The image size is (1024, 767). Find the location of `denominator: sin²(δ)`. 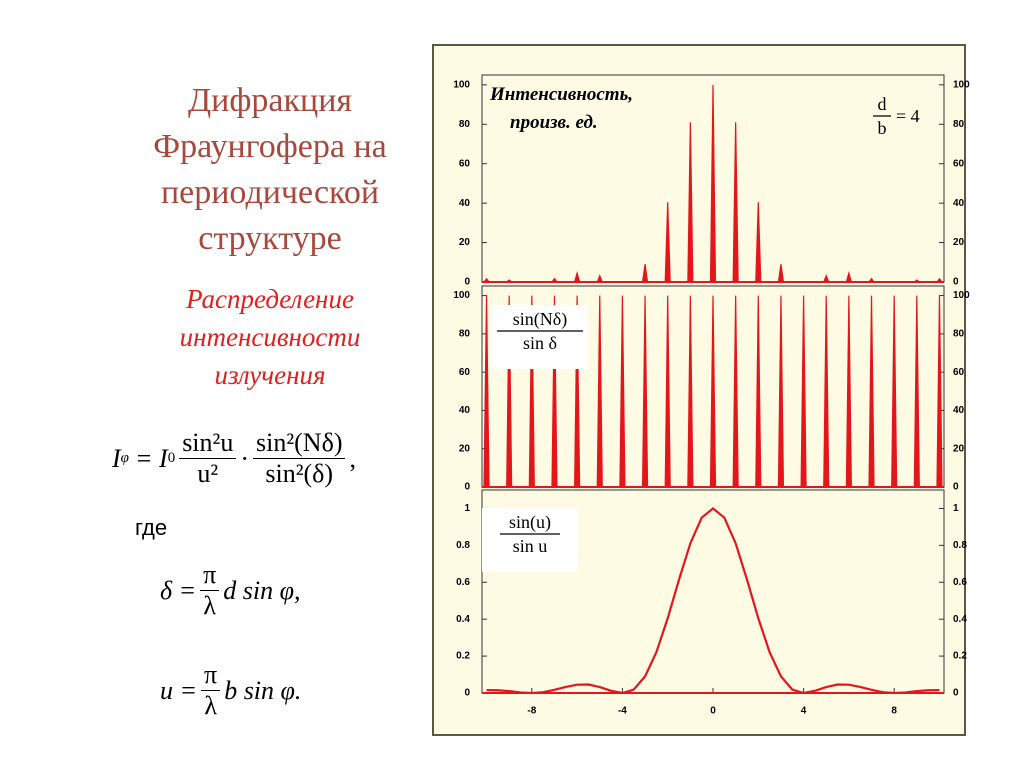

denominator: sin²(δ) is located at coordinates (299, 473).